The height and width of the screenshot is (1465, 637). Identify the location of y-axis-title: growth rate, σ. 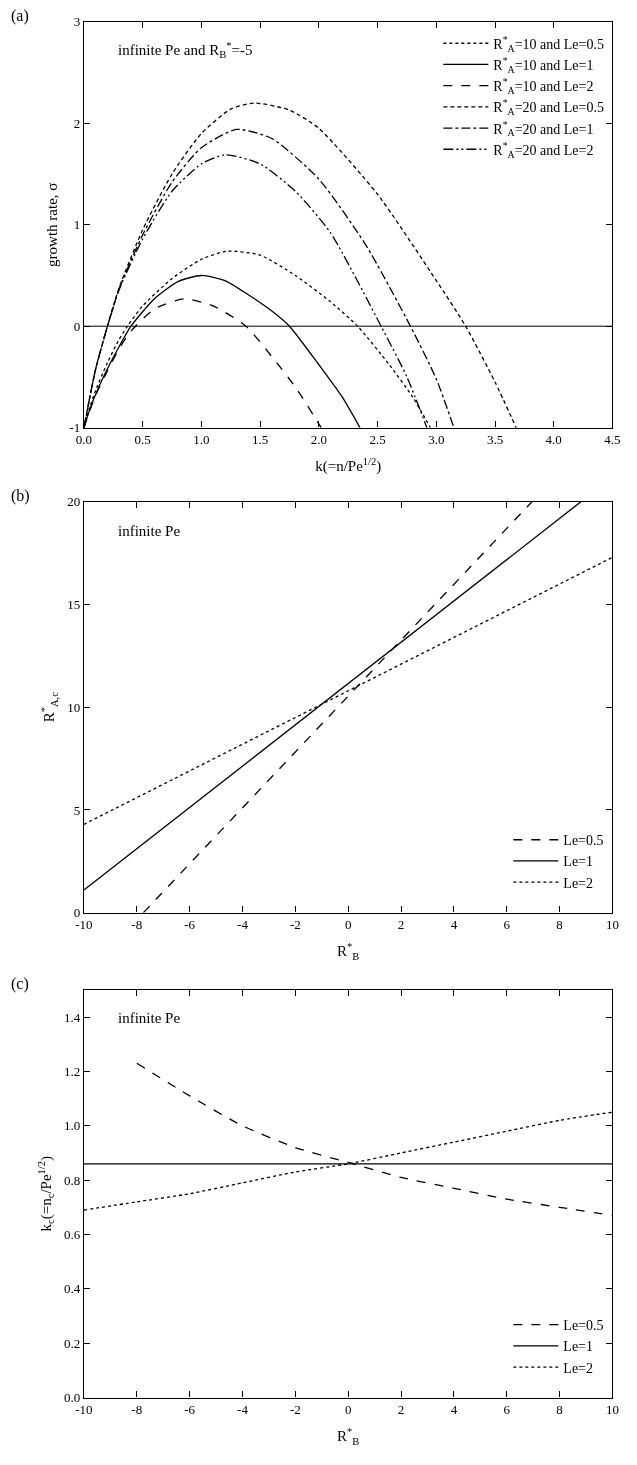
(51, 224).